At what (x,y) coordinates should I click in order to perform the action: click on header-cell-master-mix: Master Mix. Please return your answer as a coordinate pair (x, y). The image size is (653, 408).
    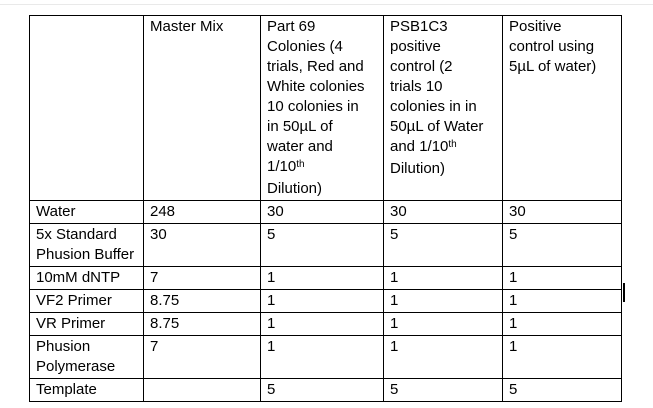
    Looking at the image, I should click on (202, 108).